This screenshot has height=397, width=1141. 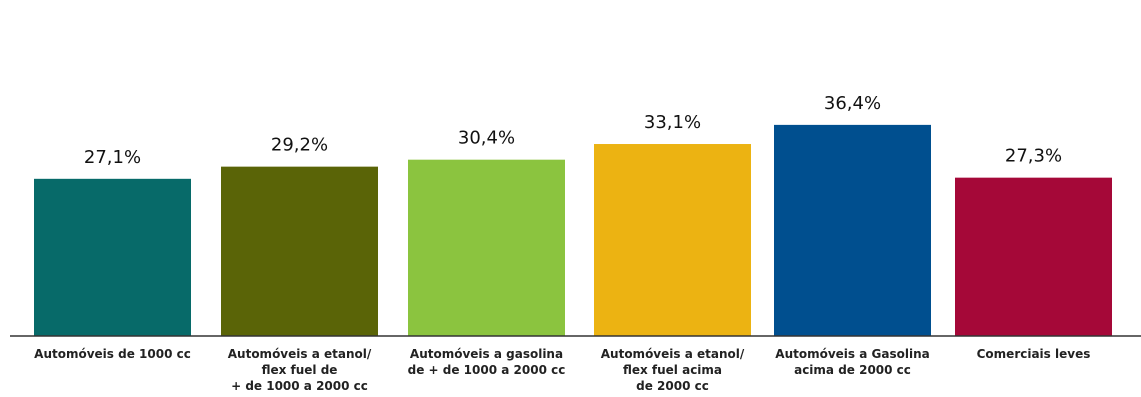 What do you see at coordinates (1033, 156) in the screenshot?
I see `value-label-6: 27,3%` at bounding box center [1033, 156].